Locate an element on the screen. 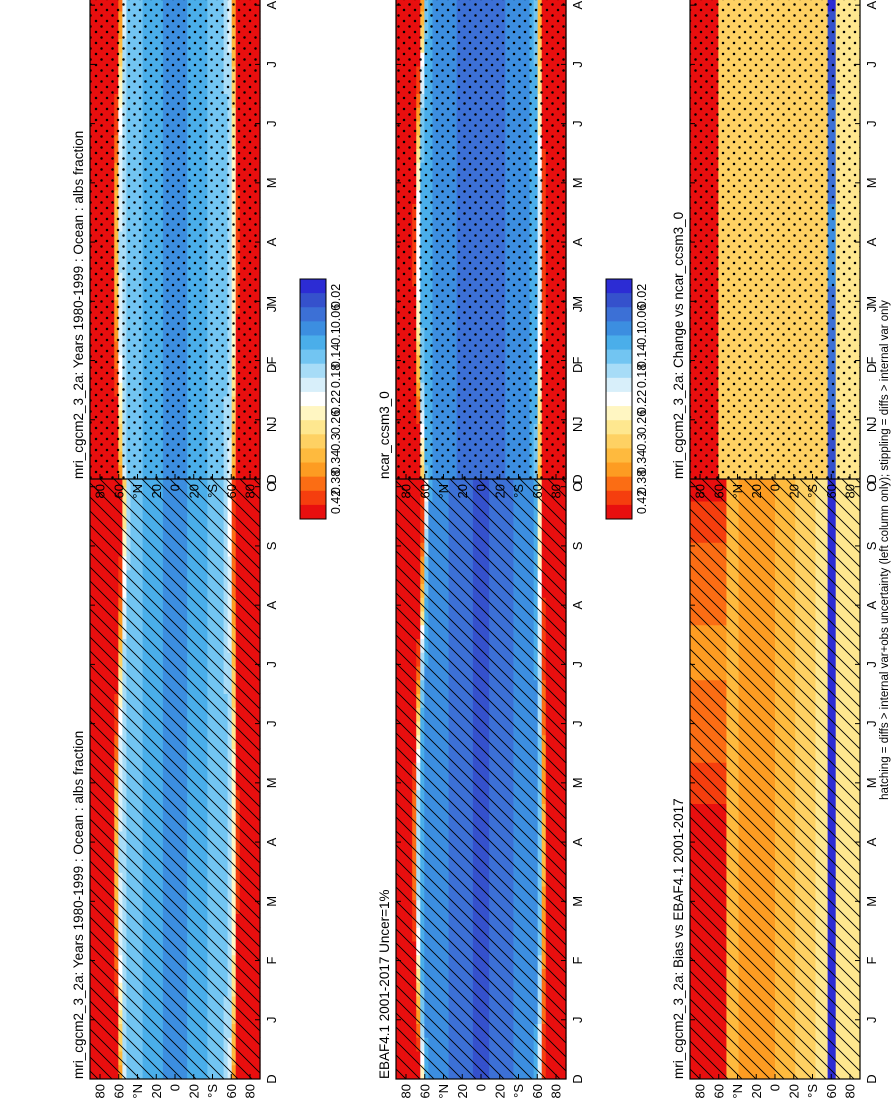 This screenshot has height=1107, width=891. colorbar-label: 0.34 is located at coordinates (336, 462).